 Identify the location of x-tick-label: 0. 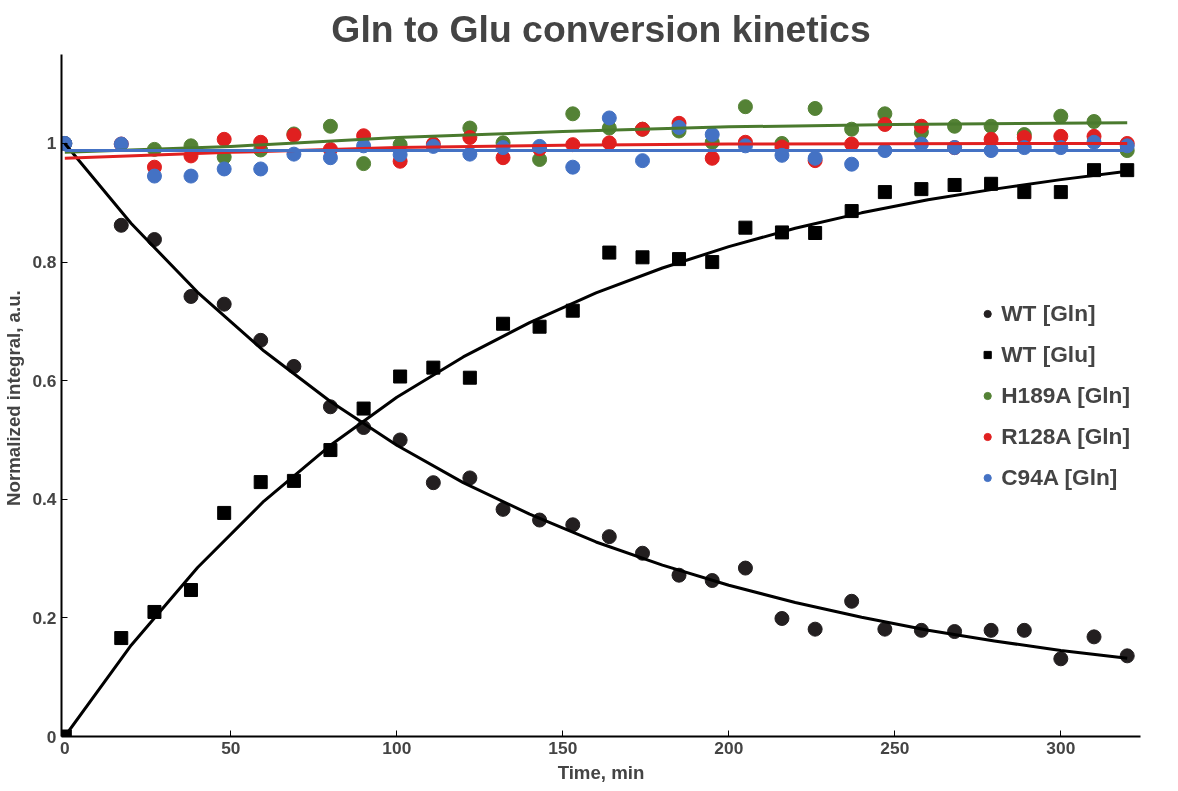
(65, 747).